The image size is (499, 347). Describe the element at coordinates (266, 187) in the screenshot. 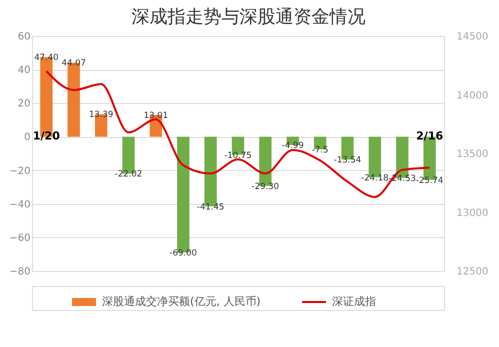

I see `data-label: -29.30` at that location.